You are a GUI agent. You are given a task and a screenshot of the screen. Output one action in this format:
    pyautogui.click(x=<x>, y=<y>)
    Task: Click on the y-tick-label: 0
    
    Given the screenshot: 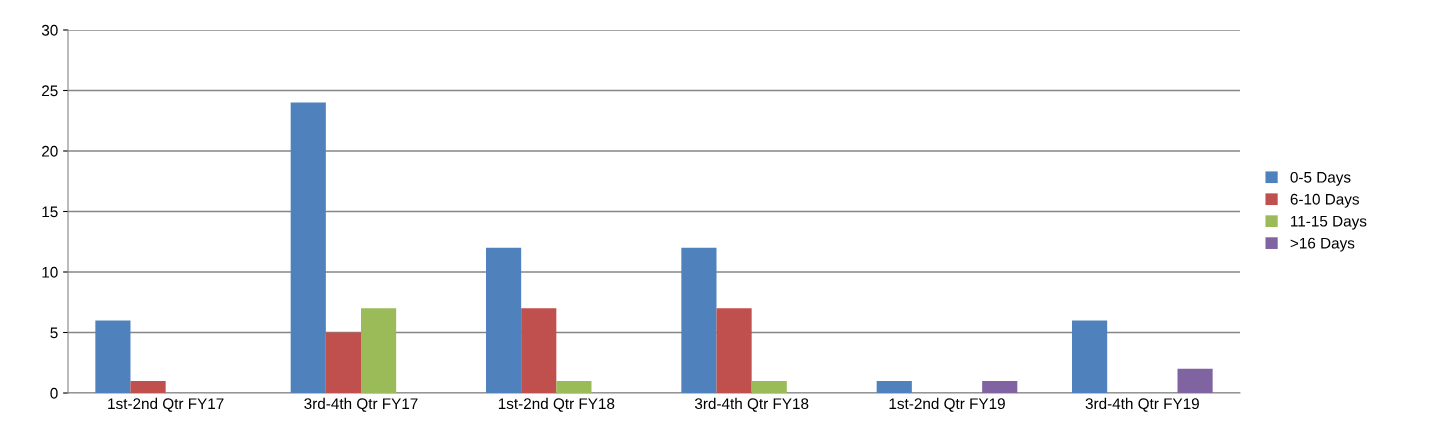 What is the action you would take?
    pyautogui.click(x=54, y=393)
    